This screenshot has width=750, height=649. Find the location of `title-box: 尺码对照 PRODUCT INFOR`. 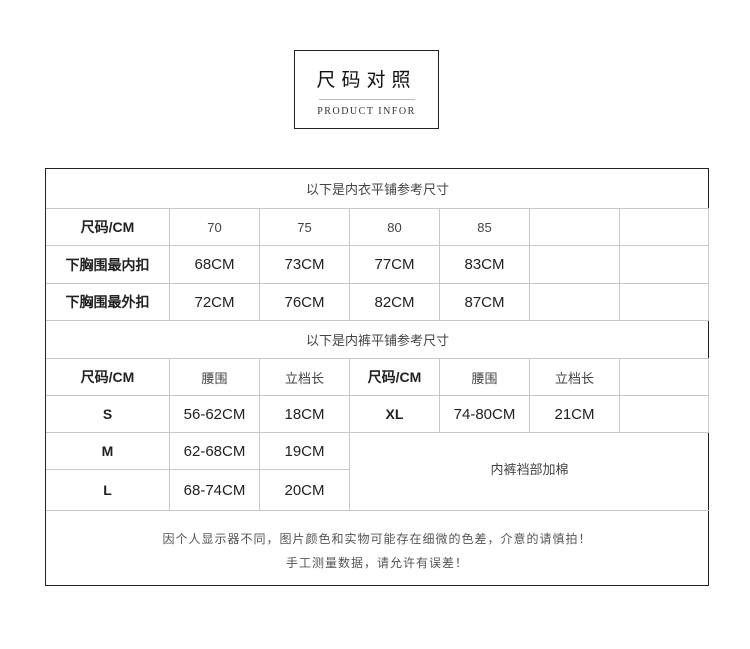

title-box: 尺码对照 PRODUCT INFOR is located at coordinates (366, 89).